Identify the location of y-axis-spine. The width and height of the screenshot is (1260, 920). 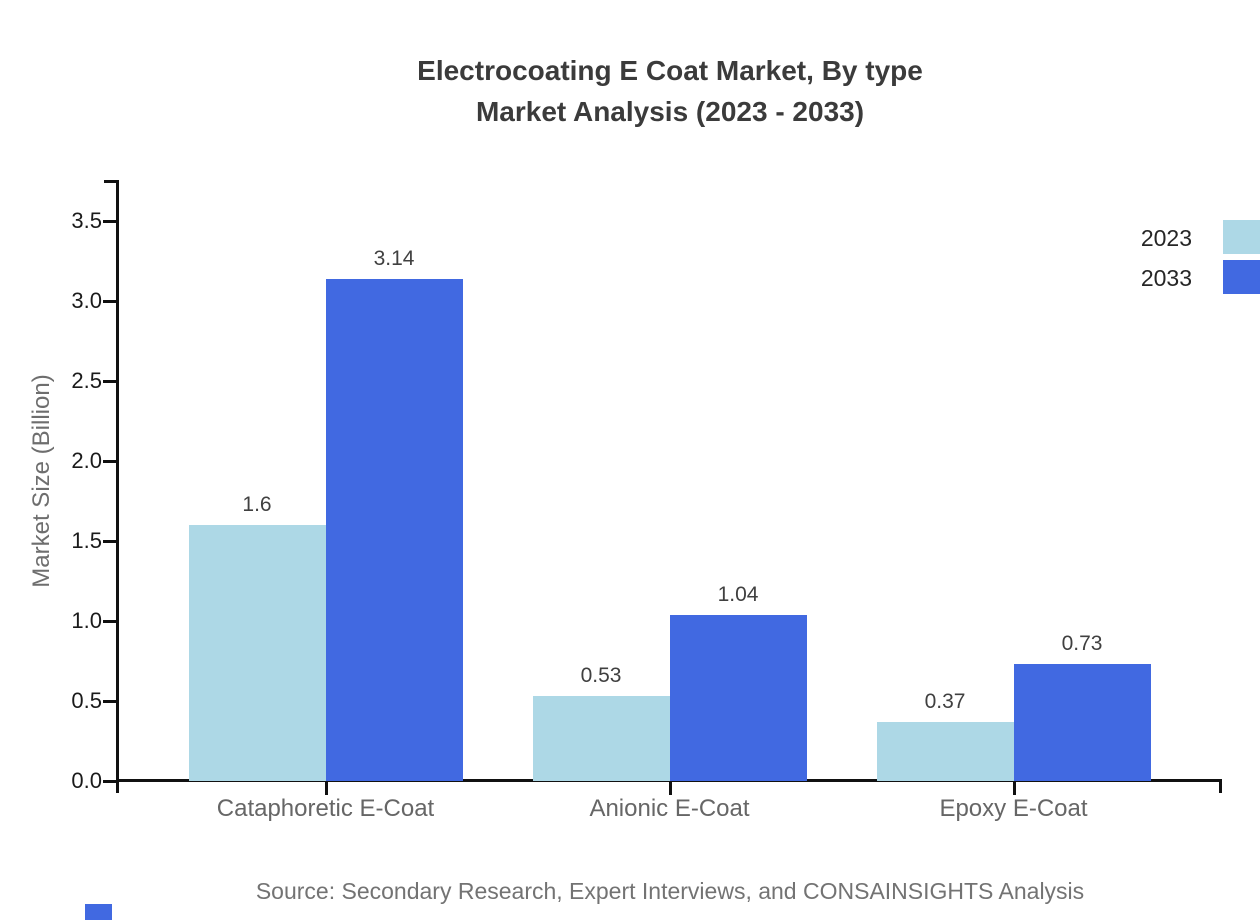
(117, 486).